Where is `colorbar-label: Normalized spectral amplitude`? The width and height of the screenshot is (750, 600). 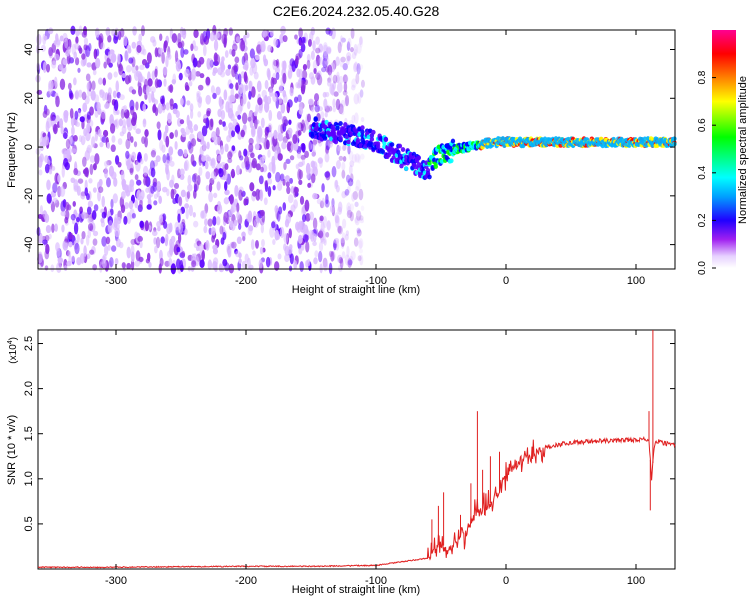
colorbar-label: Normalized spectral amplitude is located at coordinates (743, 150).